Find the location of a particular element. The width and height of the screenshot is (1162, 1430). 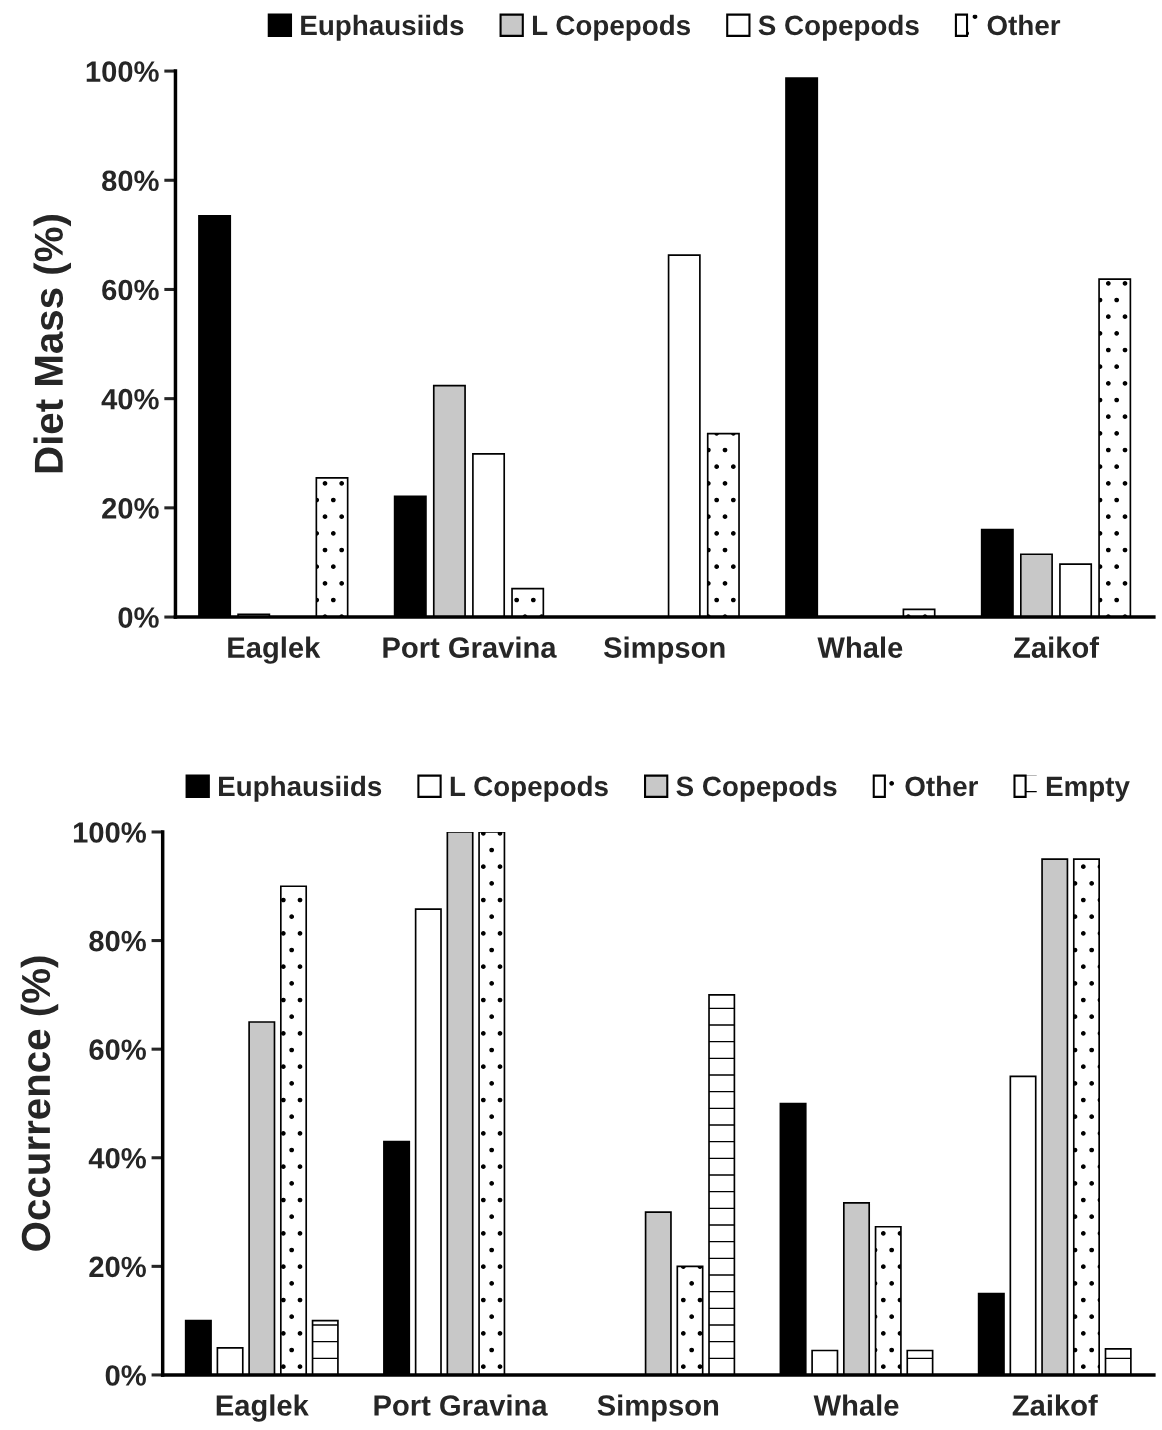

y-axis-title: Occurrence (%) is located at coordinates (39, 1103).